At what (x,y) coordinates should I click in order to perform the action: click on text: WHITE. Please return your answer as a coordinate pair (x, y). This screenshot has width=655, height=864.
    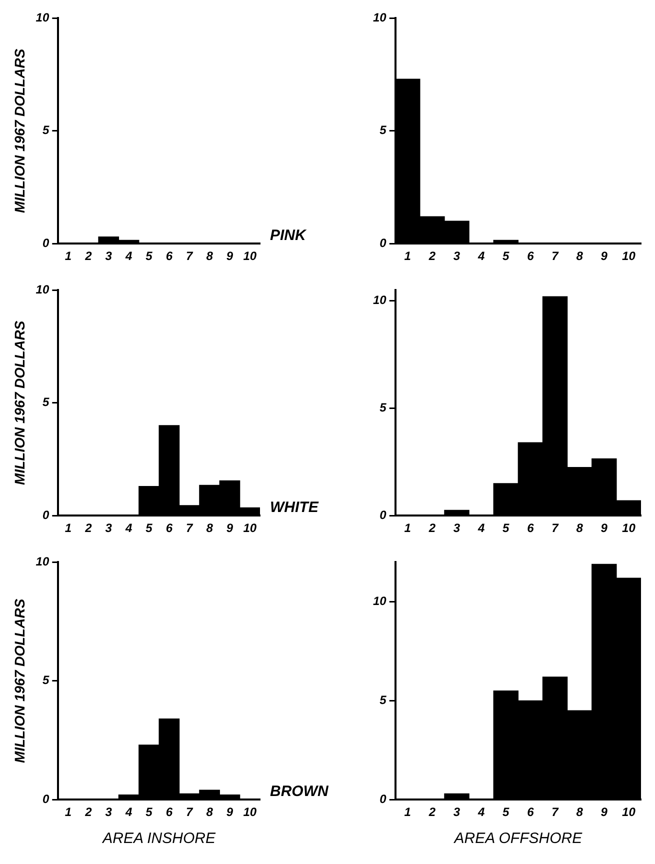
    Looking at the image, I should click on (295, 507).